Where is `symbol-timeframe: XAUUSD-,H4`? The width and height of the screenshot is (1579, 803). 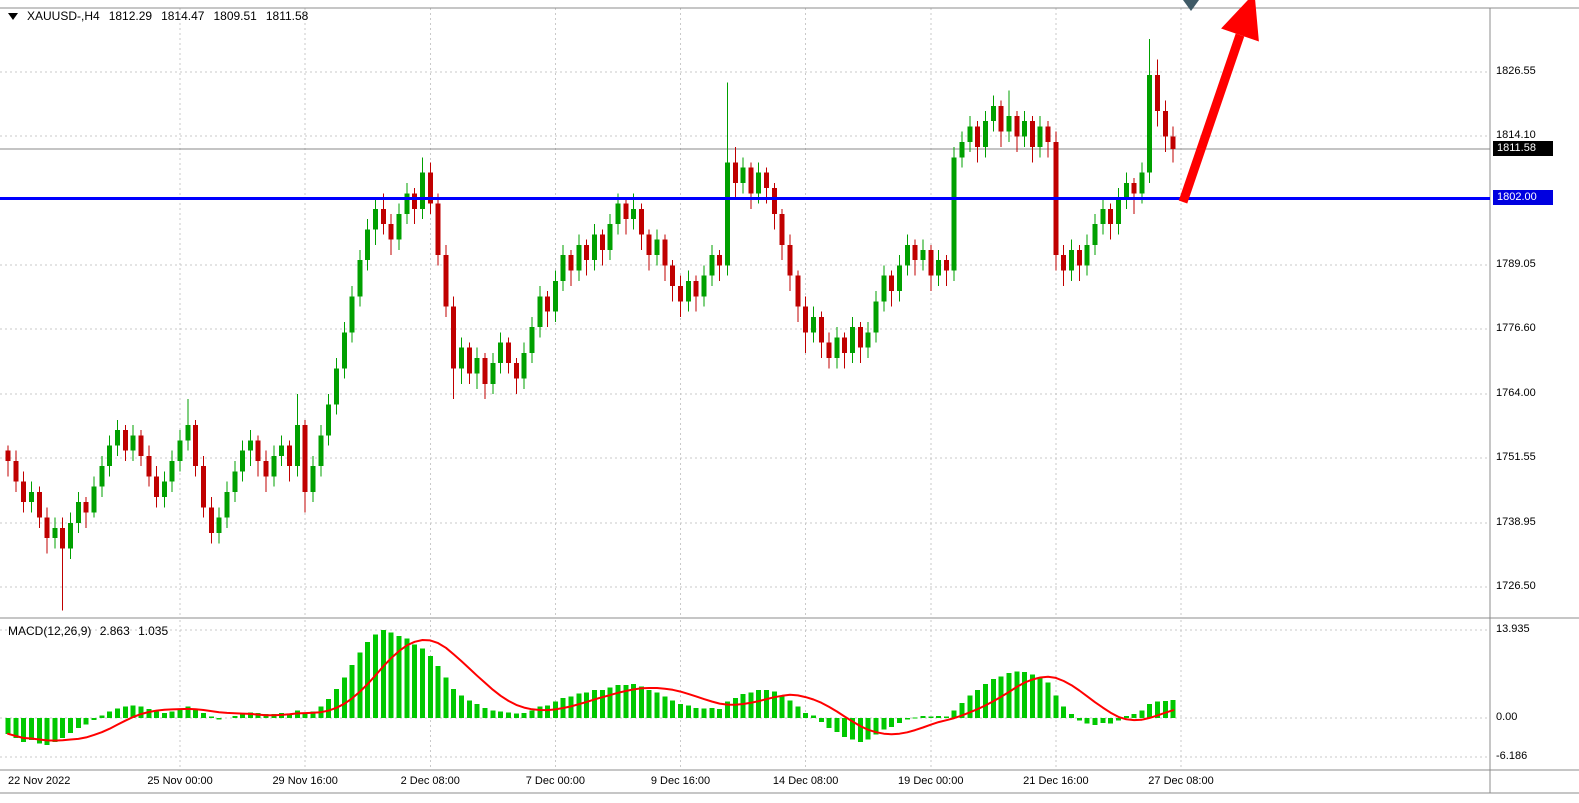
symbol-timeframe: XAUUSD-,H4 is located at coordinates (63, 16).